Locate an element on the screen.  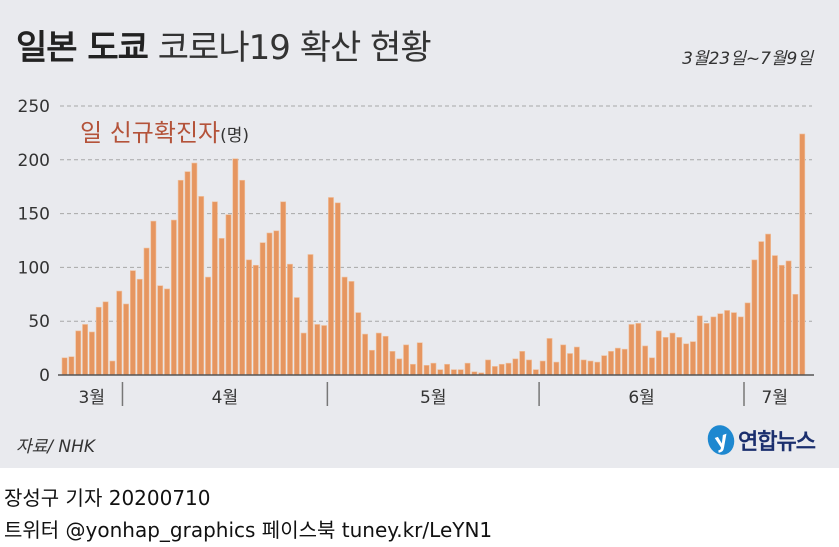
source-label: 자료/ NHK is located at coordinates (56, 447).